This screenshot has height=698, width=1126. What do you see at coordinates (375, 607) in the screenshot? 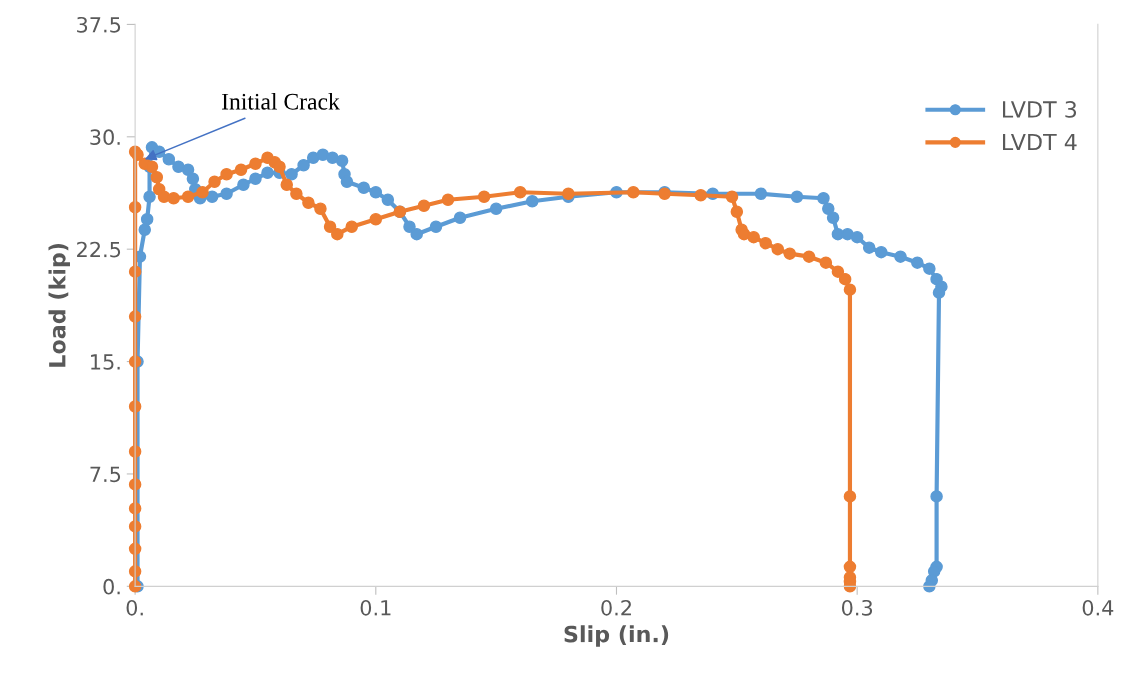
I see `x-tick-label: 0.1` at bounding box center [375, 607].